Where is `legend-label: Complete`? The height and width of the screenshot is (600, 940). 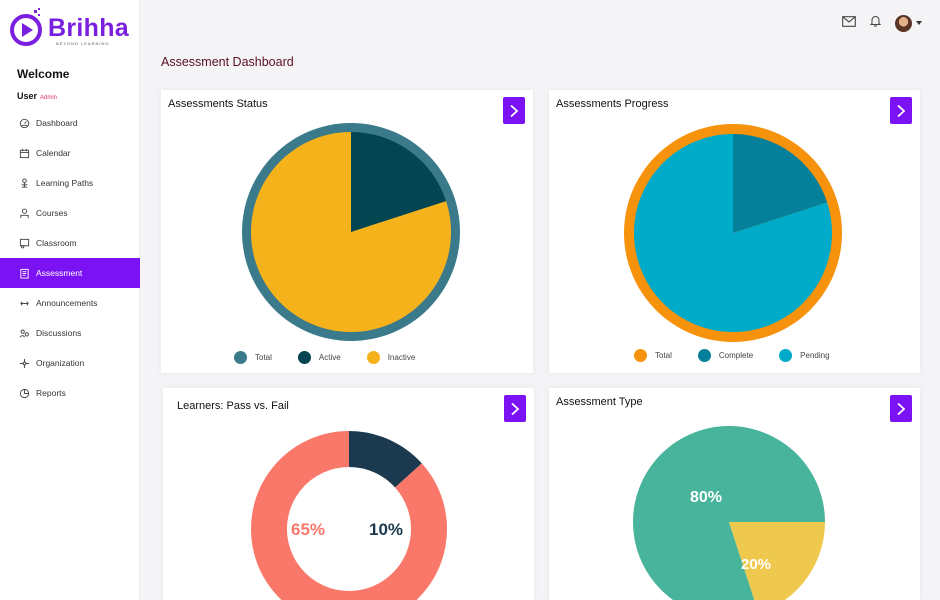
legend-label: Complete is located at coordinates (736, 355).